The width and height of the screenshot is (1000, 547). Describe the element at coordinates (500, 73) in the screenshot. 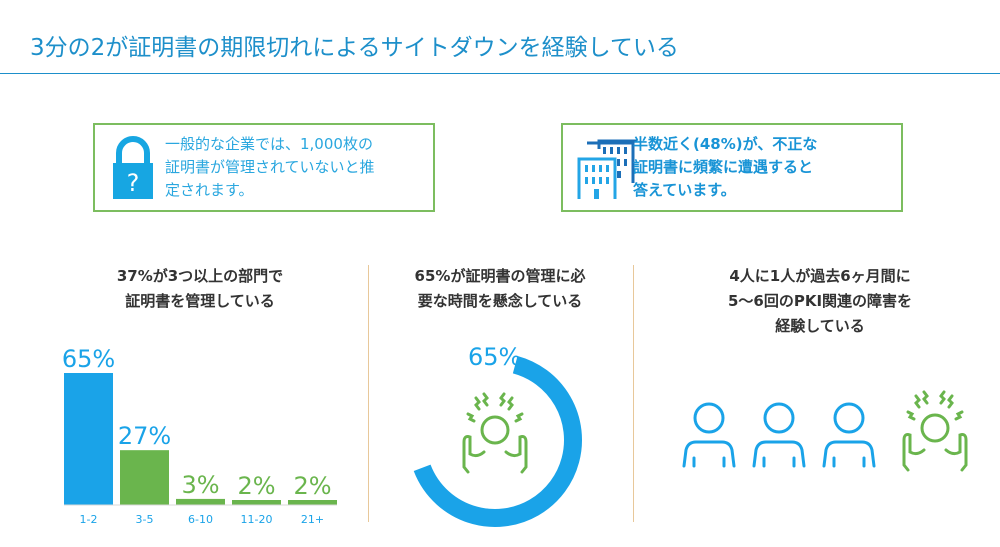

I see `title-divider` at that location.